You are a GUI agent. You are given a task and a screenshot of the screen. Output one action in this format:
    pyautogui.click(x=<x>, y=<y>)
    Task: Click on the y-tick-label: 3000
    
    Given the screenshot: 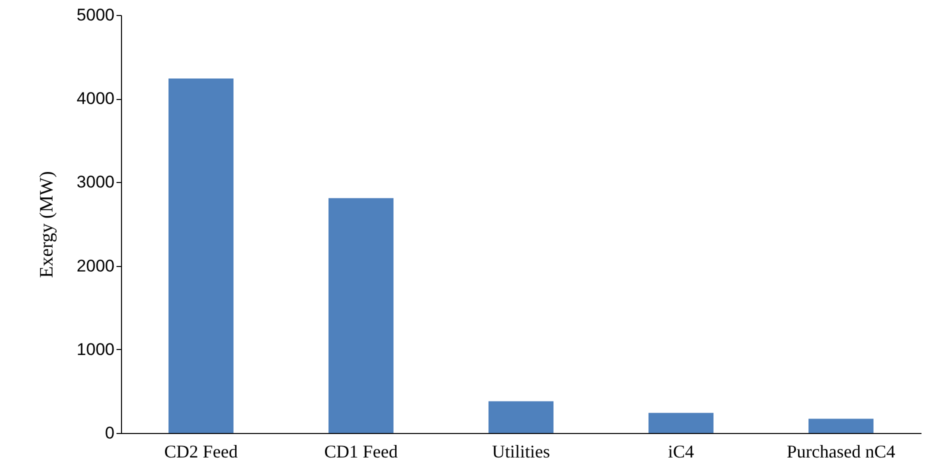 What is the action you would take?
    pyautogui.click(x=95, y=182)
    